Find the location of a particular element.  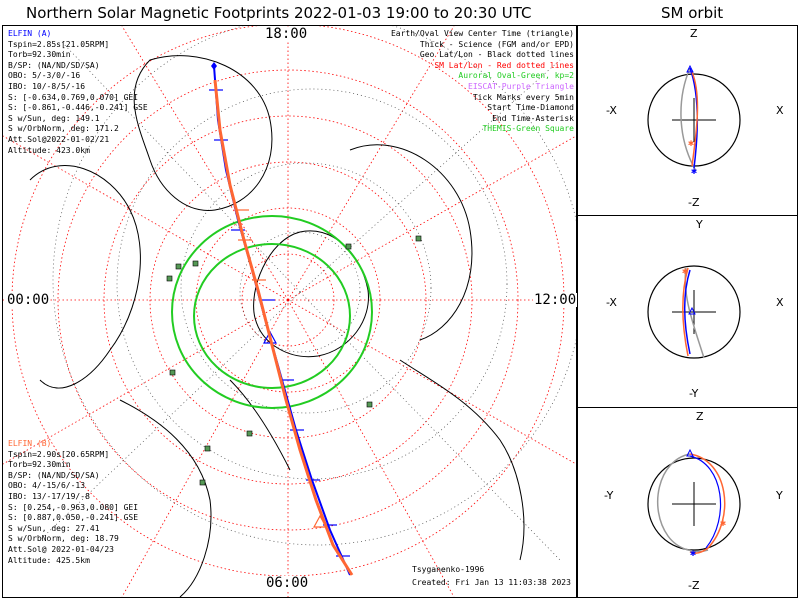

info-line: Tspin=2.85s[21.05RPM] is located at coordinates (59, 44).